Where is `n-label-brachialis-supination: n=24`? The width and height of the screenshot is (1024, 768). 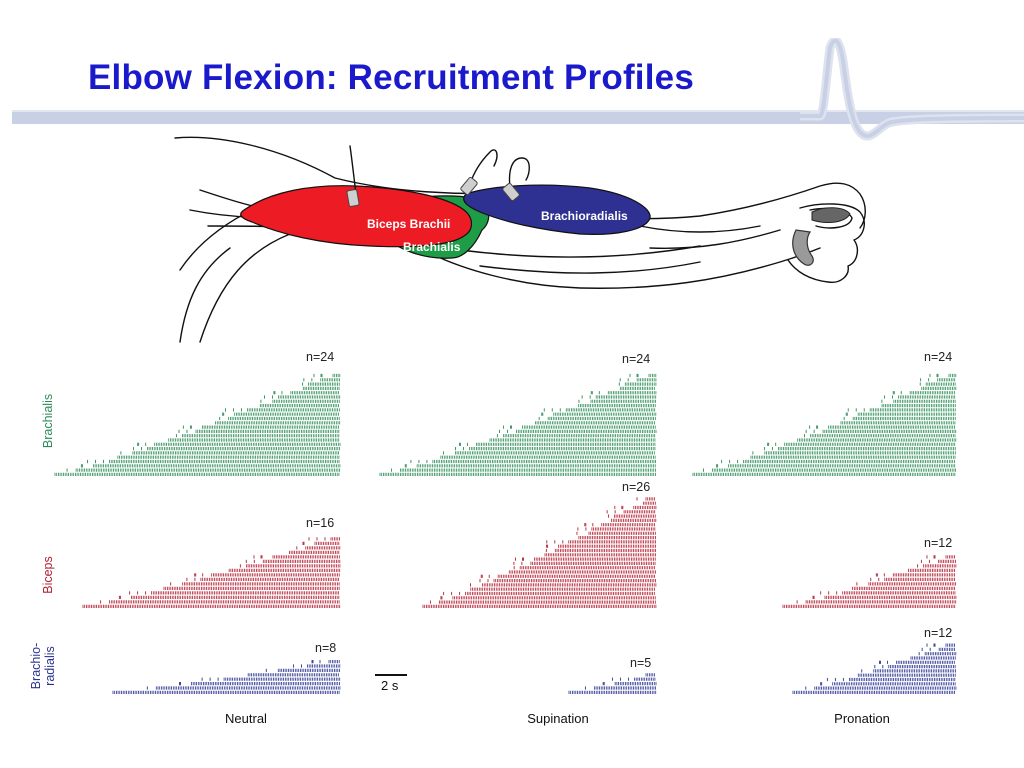 n-label-brachialis-supination: n=24 is located at coordinates (636, 359).